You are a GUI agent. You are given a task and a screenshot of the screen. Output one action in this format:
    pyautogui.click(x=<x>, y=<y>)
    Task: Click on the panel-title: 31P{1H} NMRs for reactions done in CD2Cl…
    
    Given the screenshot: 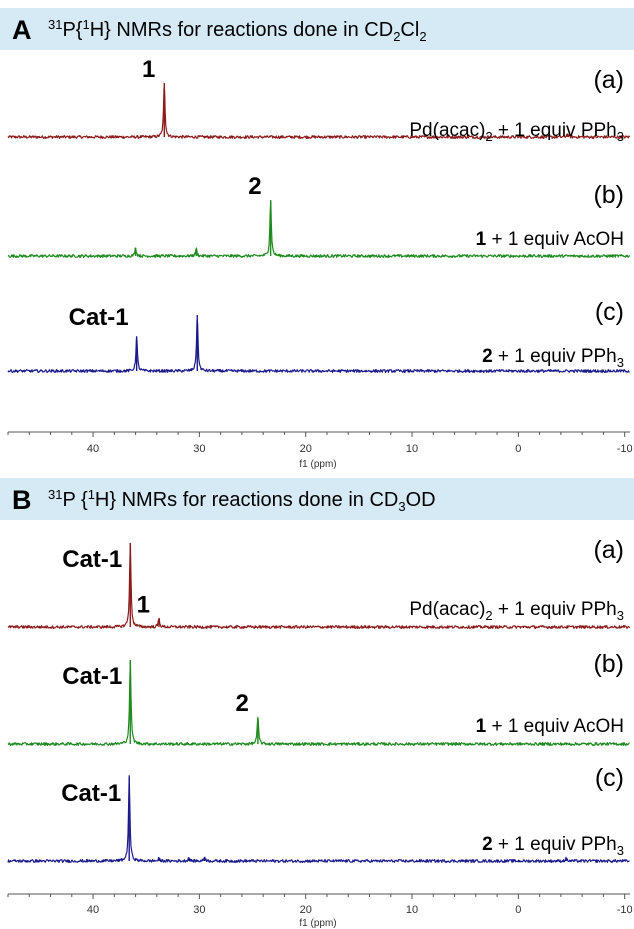 What is the action you would take?
    pyautogui.click(x=237, y=30)
    